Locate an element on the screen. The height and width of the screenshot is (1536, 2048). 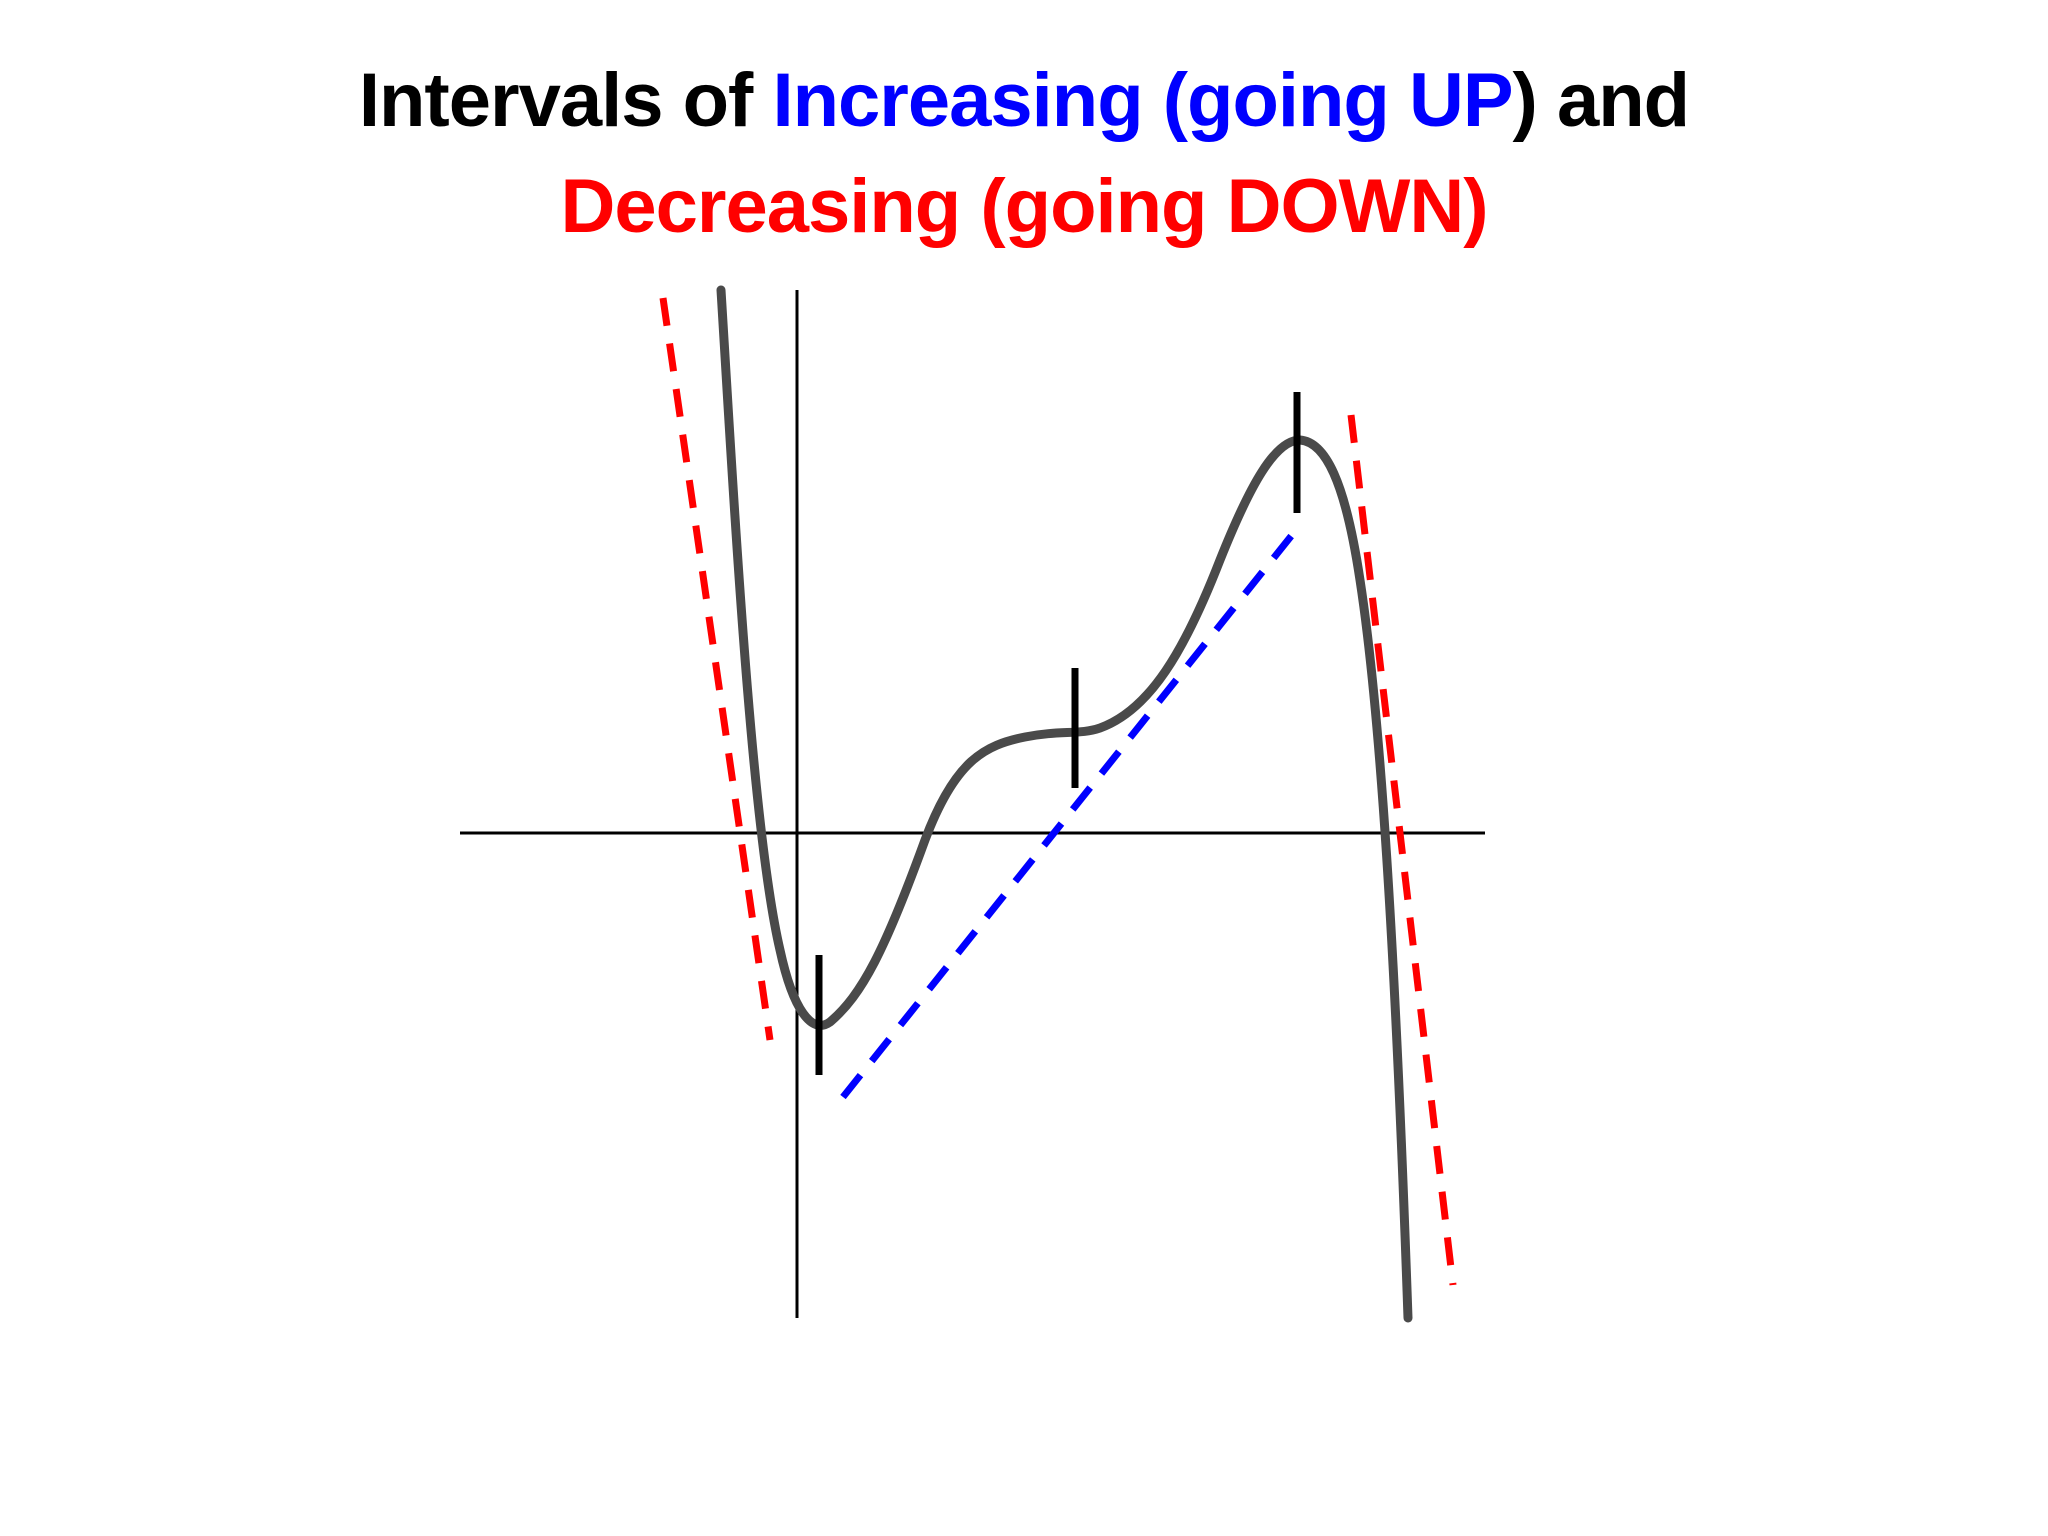
title-text-decreasing: Decreasing (going DOWN) is located at coordinates (1024, 206).